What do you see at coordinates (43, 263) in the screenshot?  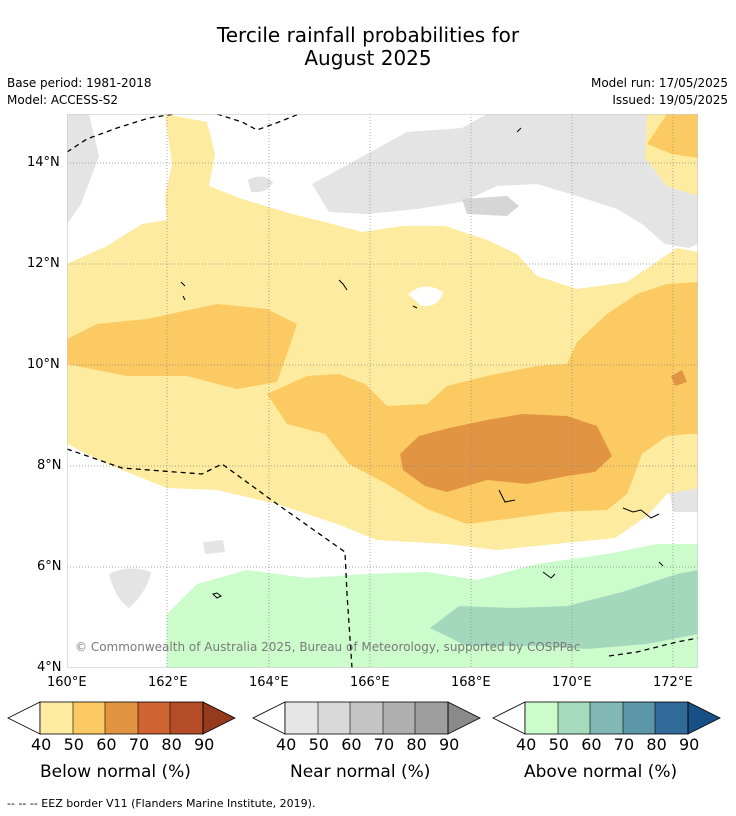 I see `y-tick-12n: 12°N` at bounding box center [43, 263].